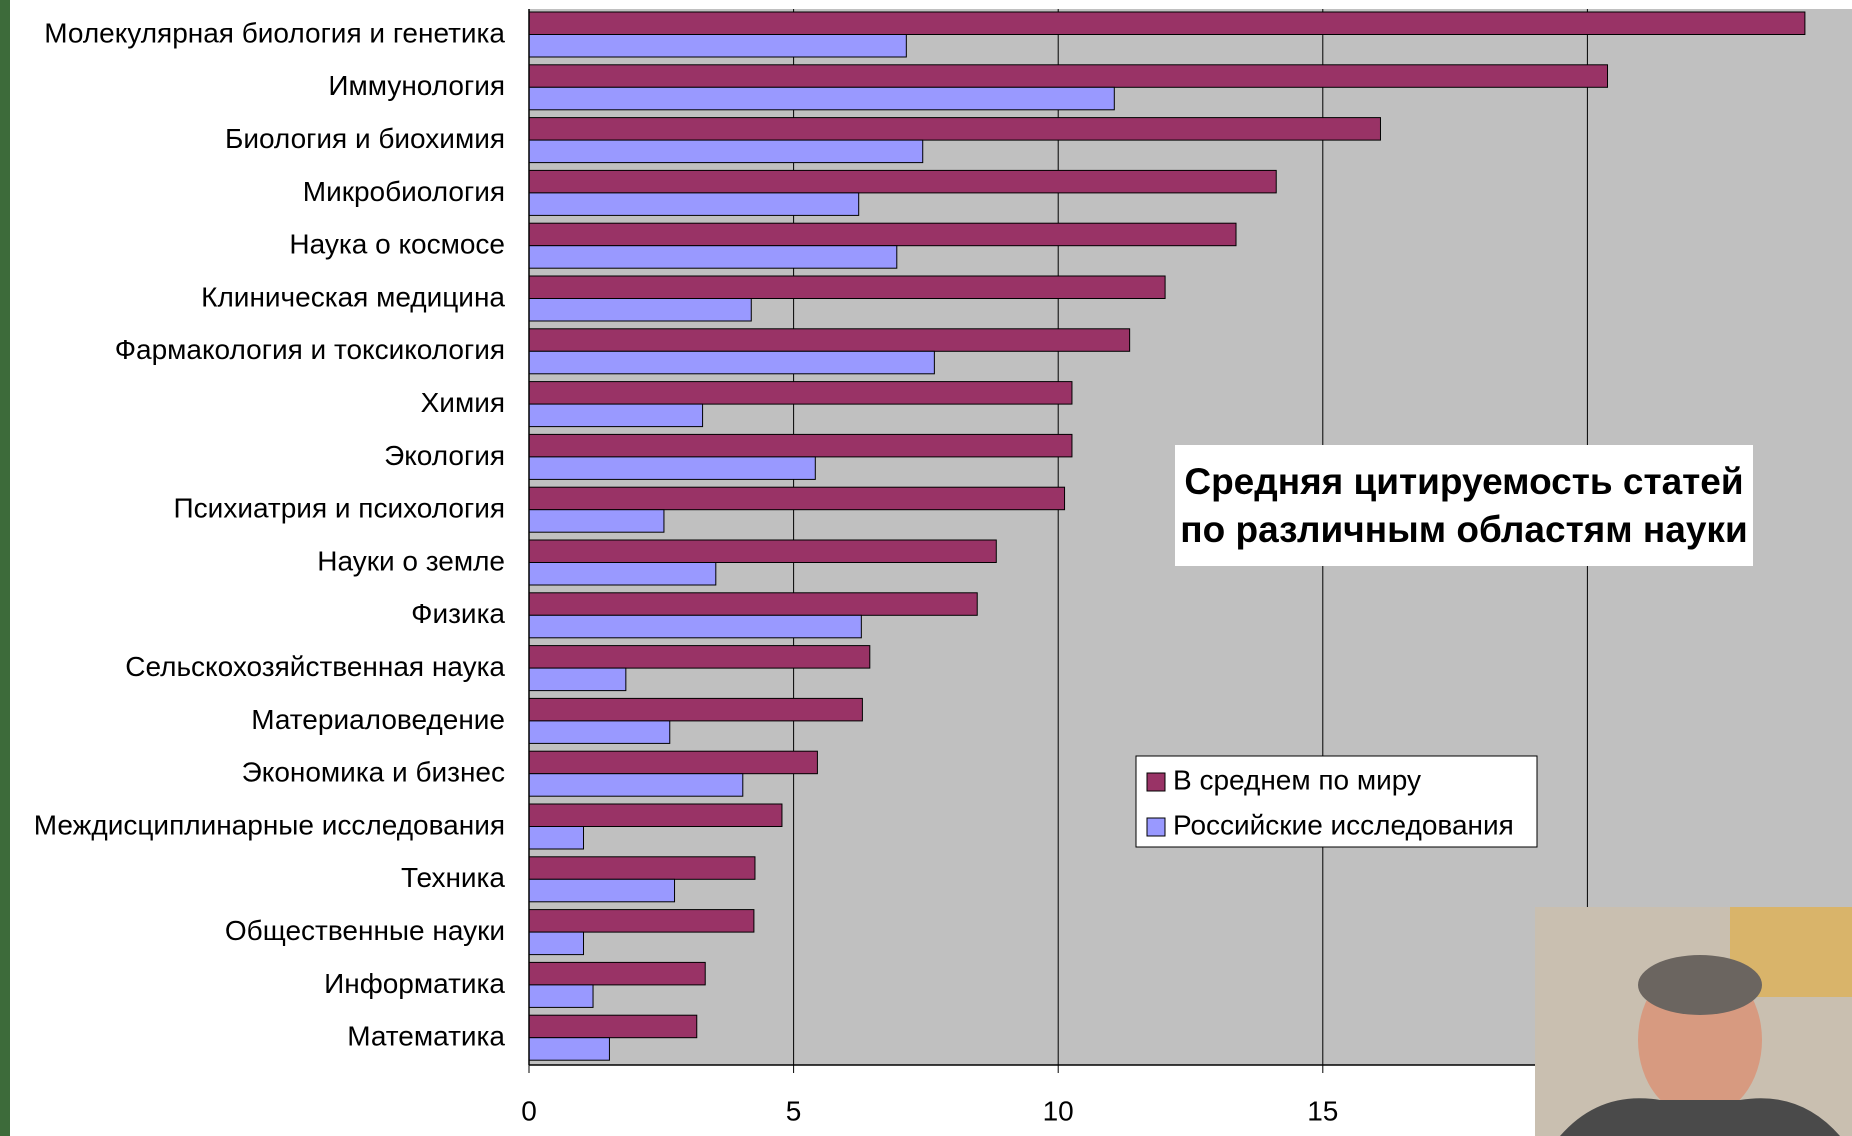 The image size is (1852, 1136). Describe the element at coordinates (1693, 1021) in the screenshot. I see `photo` at that location.